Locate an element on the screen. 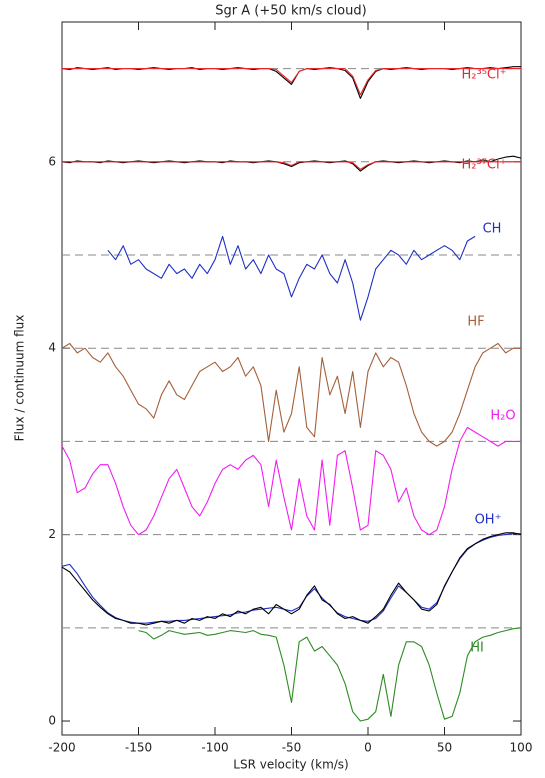 The image size is (545, 778). x-tick-label: 0 is located at coordinates (368, 748).